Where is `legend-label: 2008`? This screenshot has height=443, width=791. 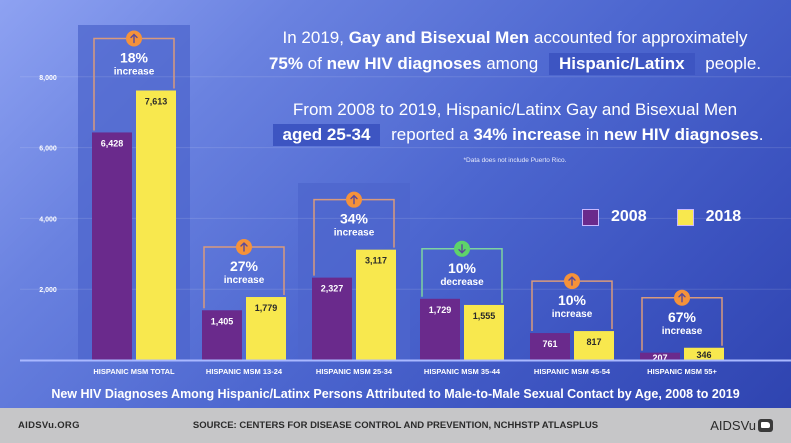 legend-label: 2008 is located at coordinates (629, 216).